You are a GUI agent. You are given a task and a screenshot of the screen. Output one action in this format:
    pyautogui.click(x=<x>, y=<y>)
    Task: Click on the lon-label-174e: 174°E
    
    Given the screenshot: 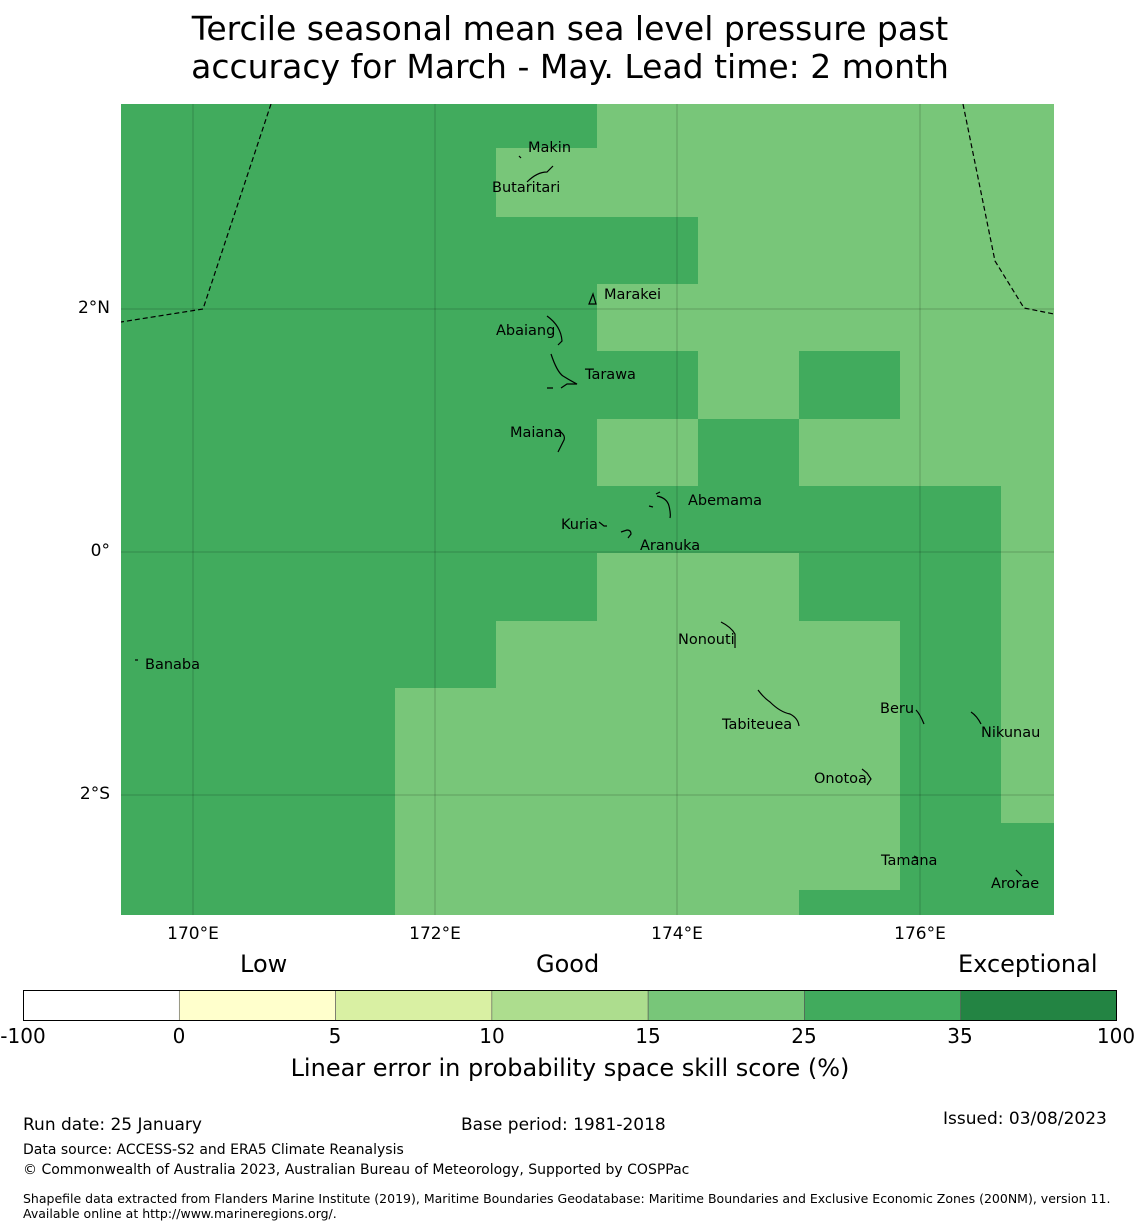 What is the action you would take?
    pyautogui.click(x=677, y=934)
    